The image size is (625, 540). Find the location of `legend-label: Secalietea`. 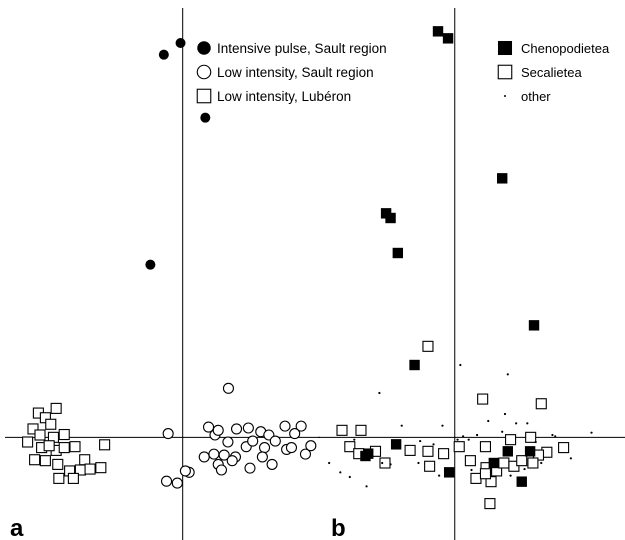

legend-label: Secalietea is located at coordinates (551, 72).